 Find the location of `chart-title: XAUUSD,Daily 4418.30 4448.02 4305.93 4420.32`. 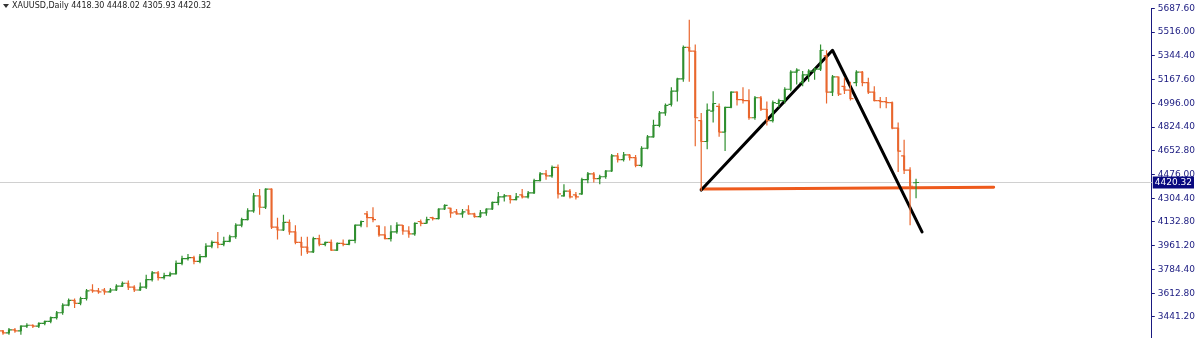

chart-title: XAUUSD,Daily 4418.30 4448.02 4305.93 4420.32 is located at coordinates (112, 5).